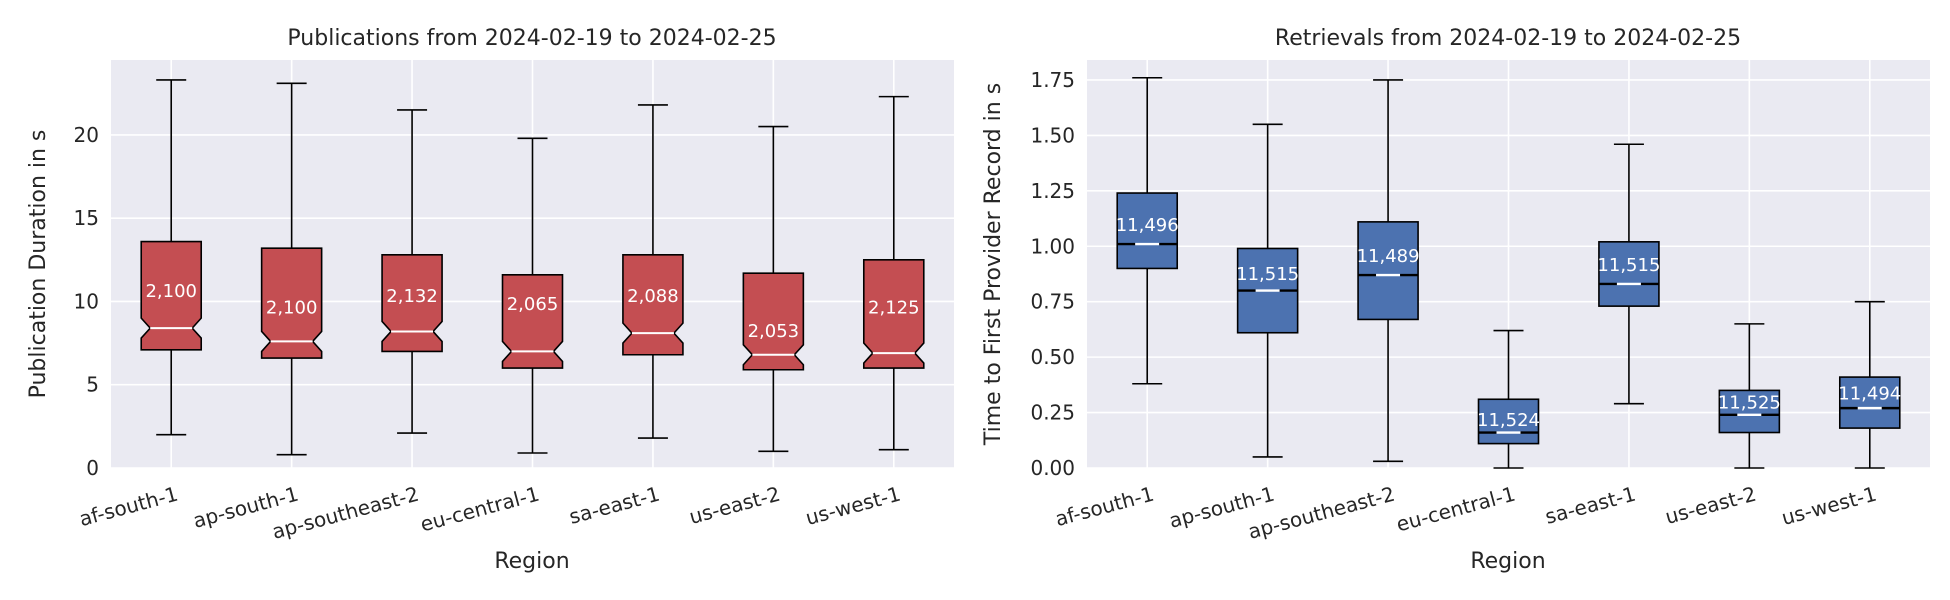 This screenshot has height=600, width=1950. What do you see at coordinates (1052, 413) in the screenshot?
I see `y-tick-label: 0.25` at bounding box center [1052, 413].